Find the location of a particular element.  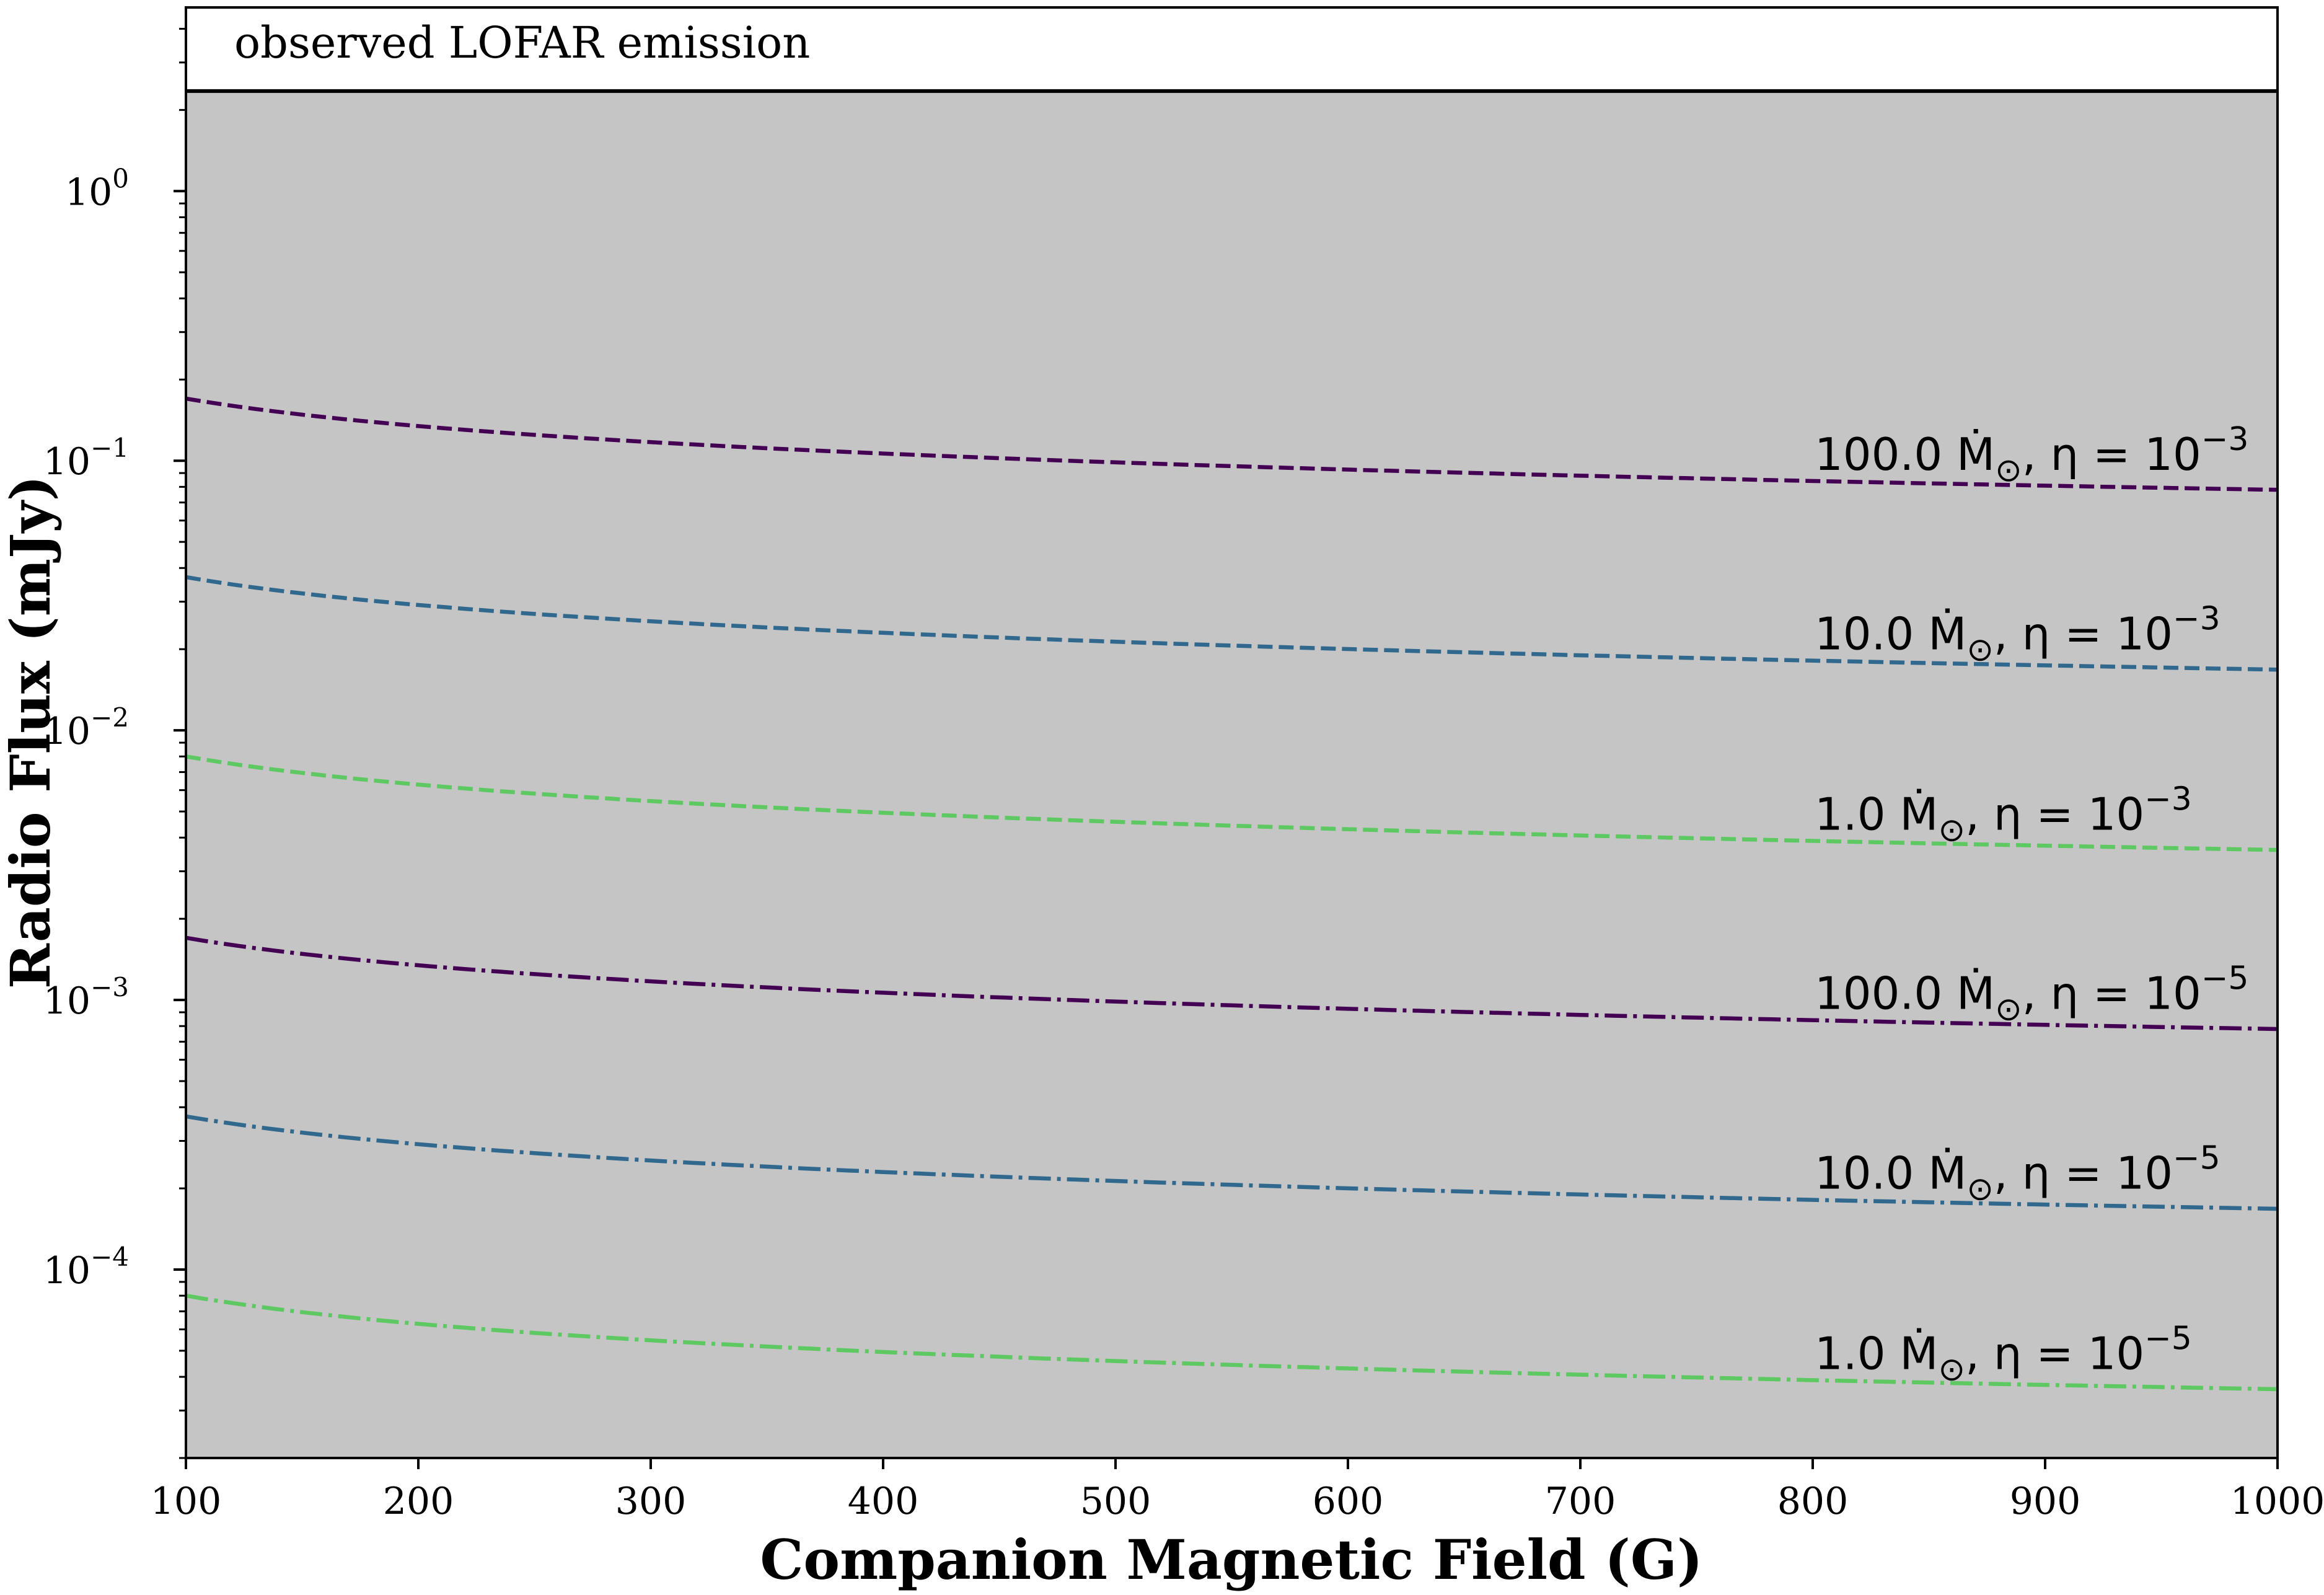

x-tick-label: 900 is located at coordinates (2045, 1501).